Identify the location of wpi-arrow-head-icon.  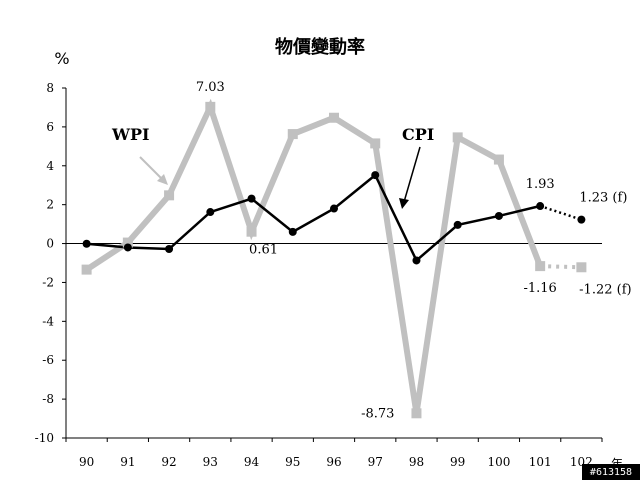
(162, 179).